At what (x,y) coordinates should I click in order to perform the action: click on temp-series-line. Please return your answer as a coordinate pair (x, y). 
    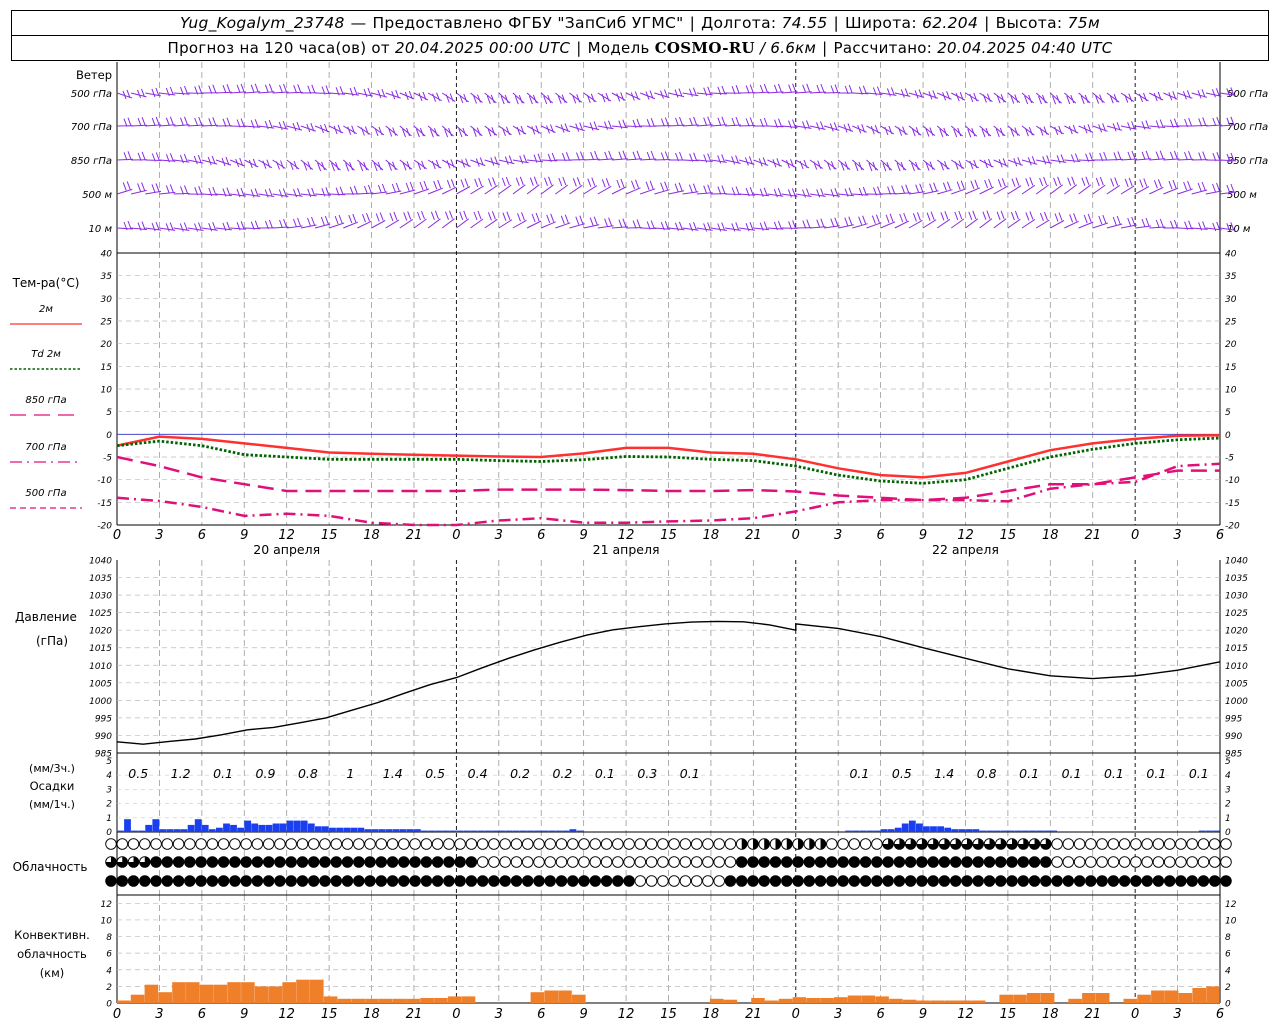
    Looking at the image, I should click on (668, 478).